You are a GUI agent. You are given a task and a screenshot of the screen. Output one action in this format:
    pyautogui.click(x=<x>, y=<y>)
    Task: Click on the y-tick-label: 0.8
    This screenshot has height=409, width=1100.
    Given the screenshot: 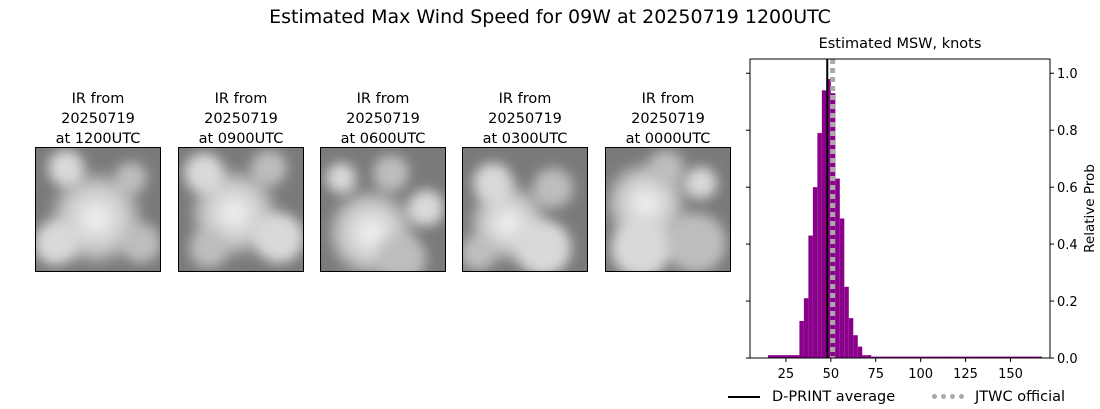 What is the action you would take?
    pyautogui.click(x=1067, y=131)
    